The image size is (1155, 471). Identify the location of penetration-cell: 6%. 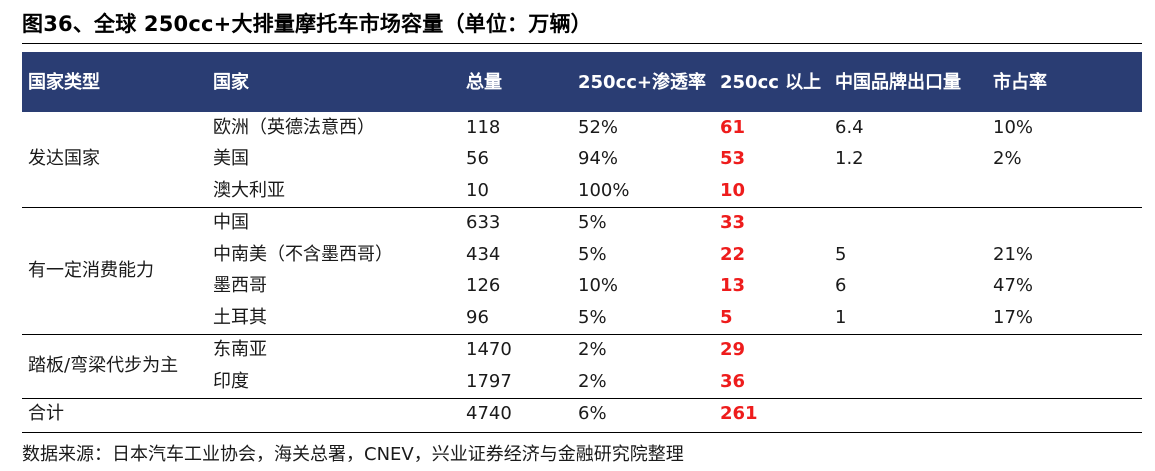
(643, 413).